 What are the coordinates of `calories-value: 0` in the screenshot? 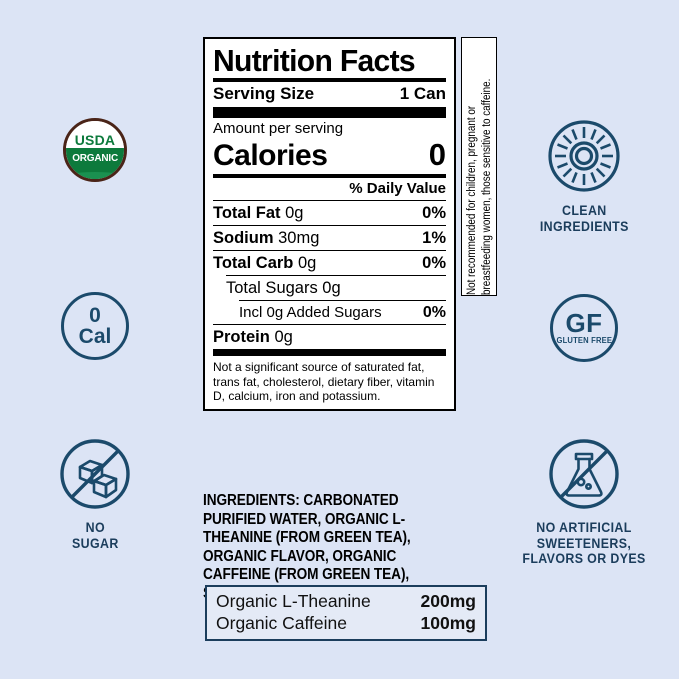 It's located at (437, 154).